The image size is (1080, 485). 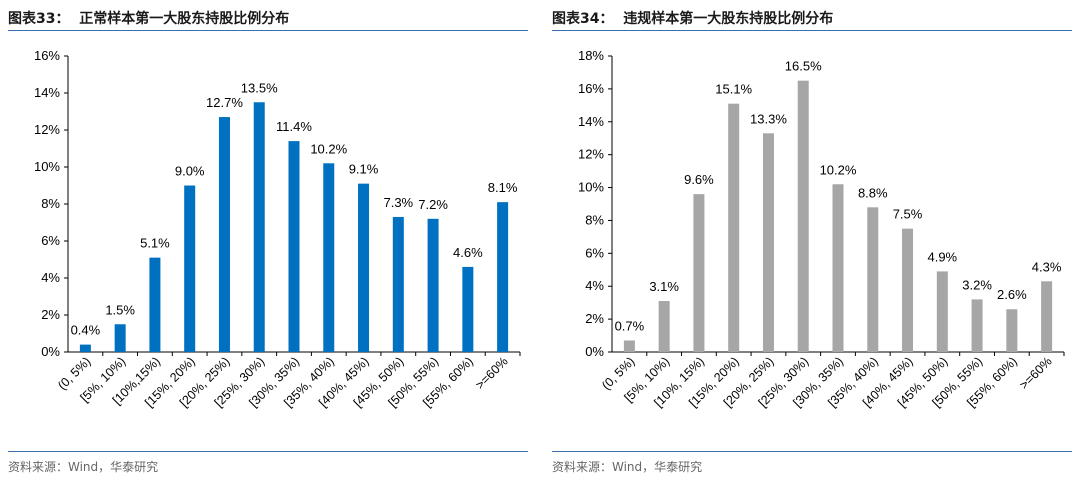 I want to click on chart-title: 图表34： 违规样本第一大股东持股比例分布, so click(x=692, y=19).